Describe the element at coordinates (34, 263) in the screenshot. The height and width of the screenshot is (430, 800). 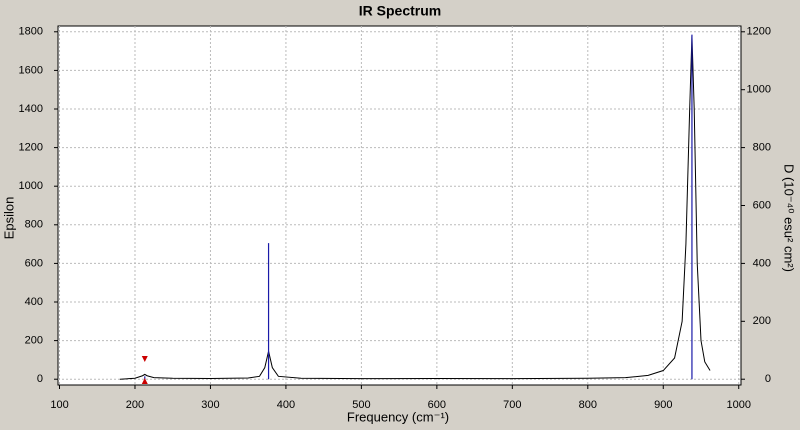
I see `y-tick-label: 600` at that location.